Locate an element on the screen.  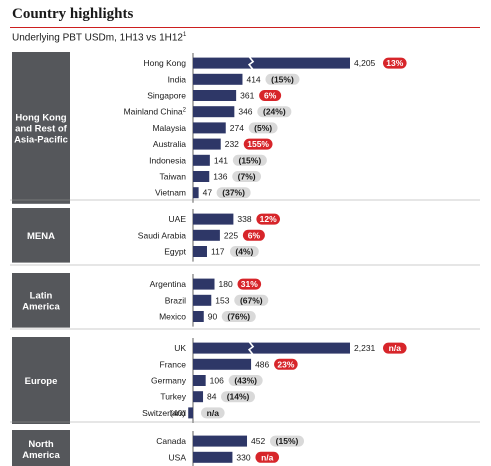
category-name: Egypt is located at coordinates (175, 252).